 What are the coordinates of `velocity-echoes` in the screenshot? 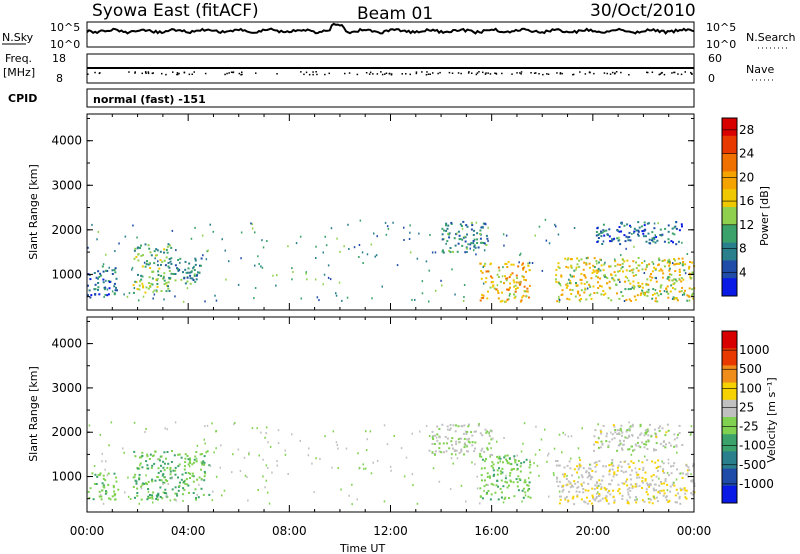 It's located at (391, 463).